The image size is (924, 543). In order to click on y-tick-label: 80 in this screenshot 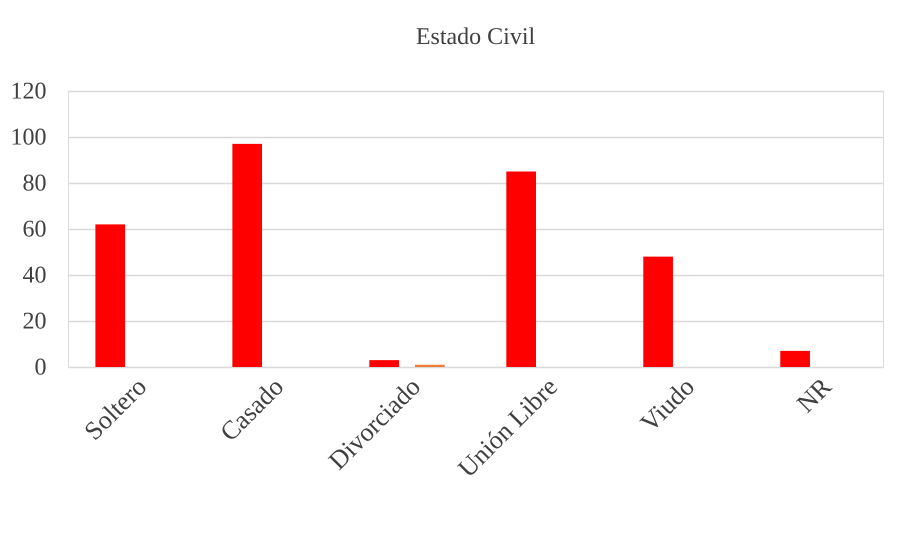, I will do `click(34, 183)`.